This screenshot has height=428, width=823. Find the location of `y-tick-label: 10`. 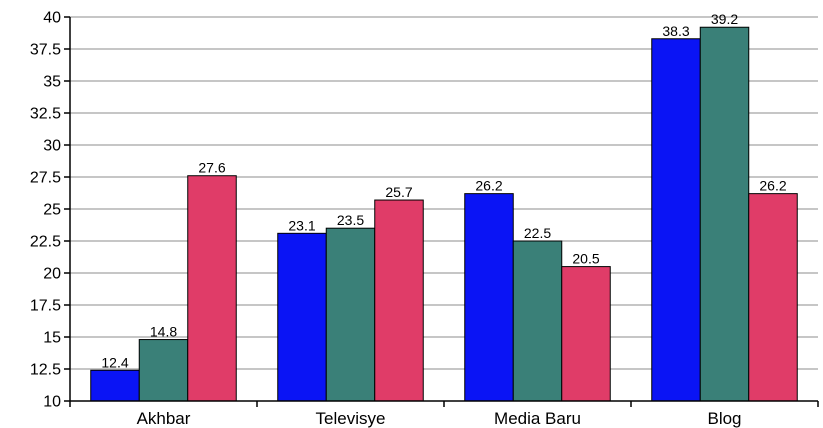

y-tick-label: 10 is located at coordinates (52, 402).